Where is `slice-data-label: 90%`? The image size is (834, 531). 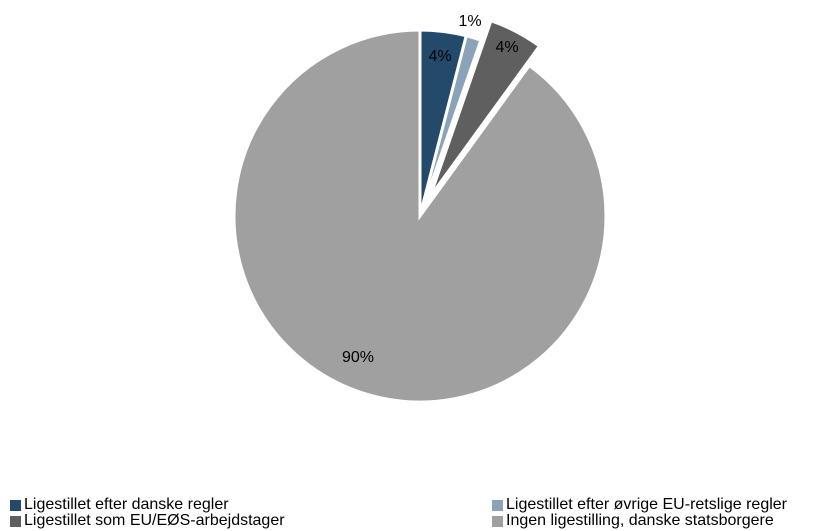
slice-data-label: 90% is located at coordinates (358, 357).